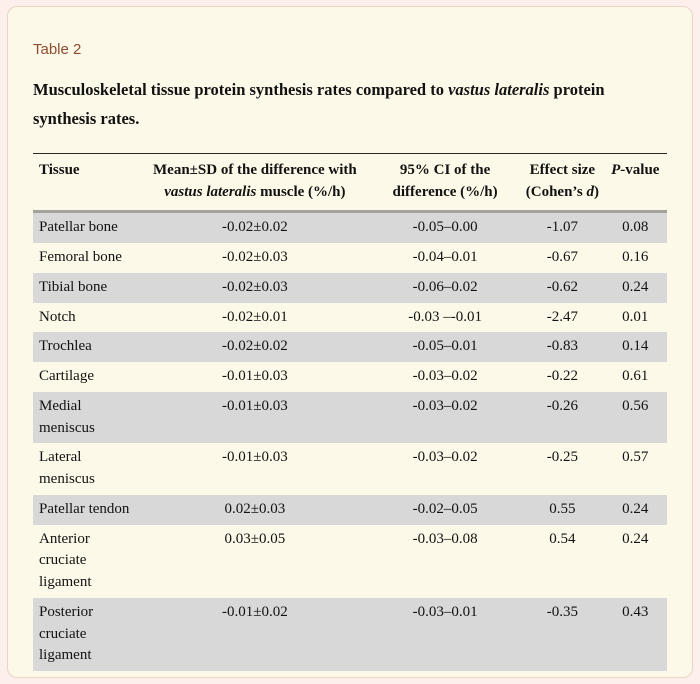 Image resolution: width=700 pixels, height=684 pixels. Describe the element at coordinates (350, 318) in the screenshot. I see `table-row: Notch -0.02±0.01 -0.03 –-0.01 -2.47 0.01` at that location.